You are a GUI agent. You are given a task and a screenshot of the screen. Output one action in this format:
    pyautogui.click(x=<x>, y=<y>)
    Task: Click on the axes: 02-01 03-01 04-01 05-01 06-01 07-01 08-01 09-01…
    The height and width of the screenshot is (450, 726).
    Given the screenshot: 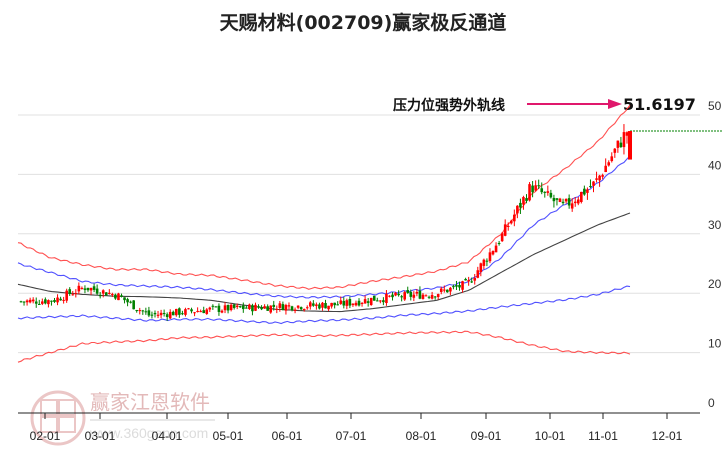 What is the action you would take?
    pyautogui.click(x=359, y=427)
    